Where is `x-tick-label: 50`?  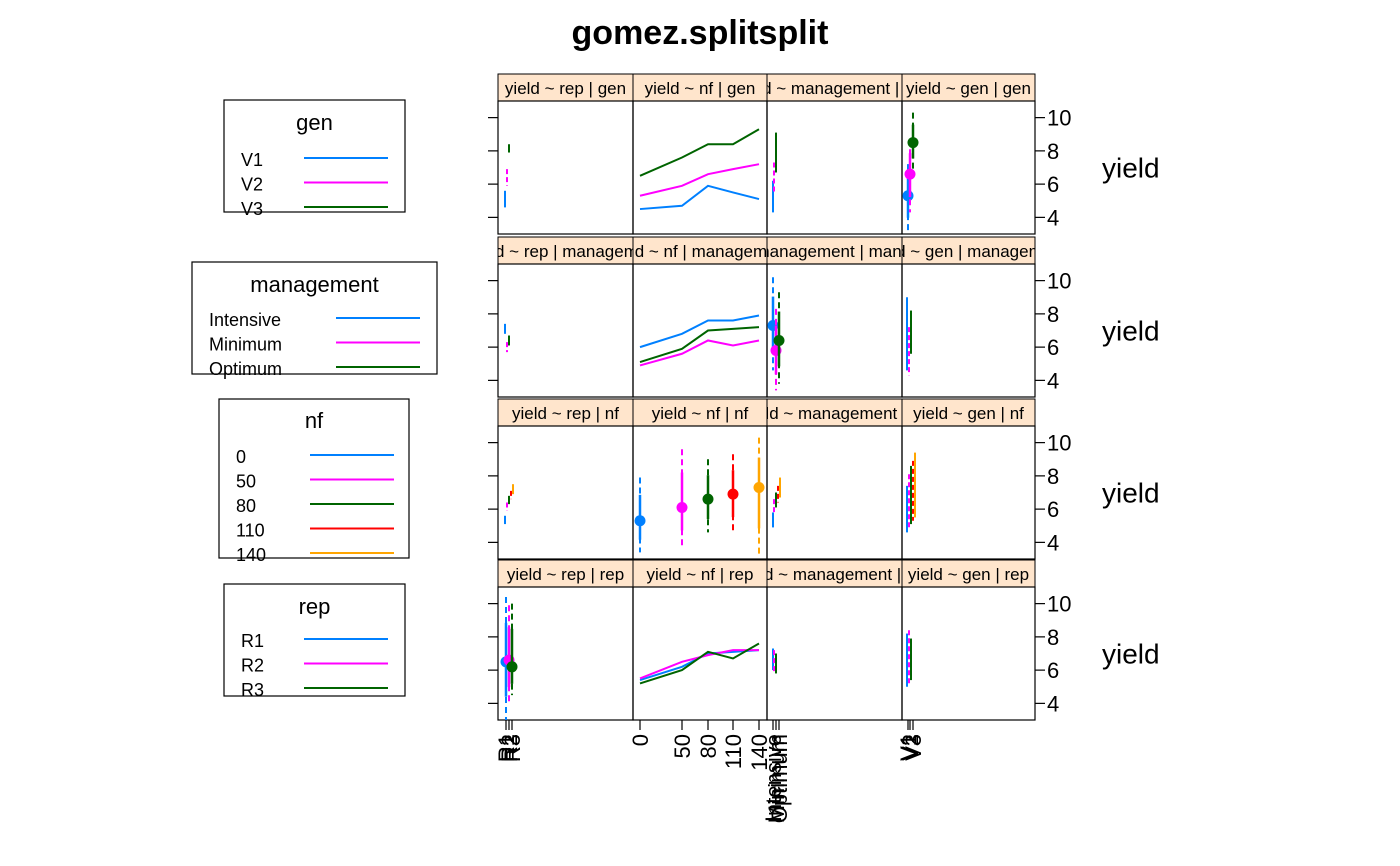
x-tick-label: 50 is located at coordinates (682, 746).